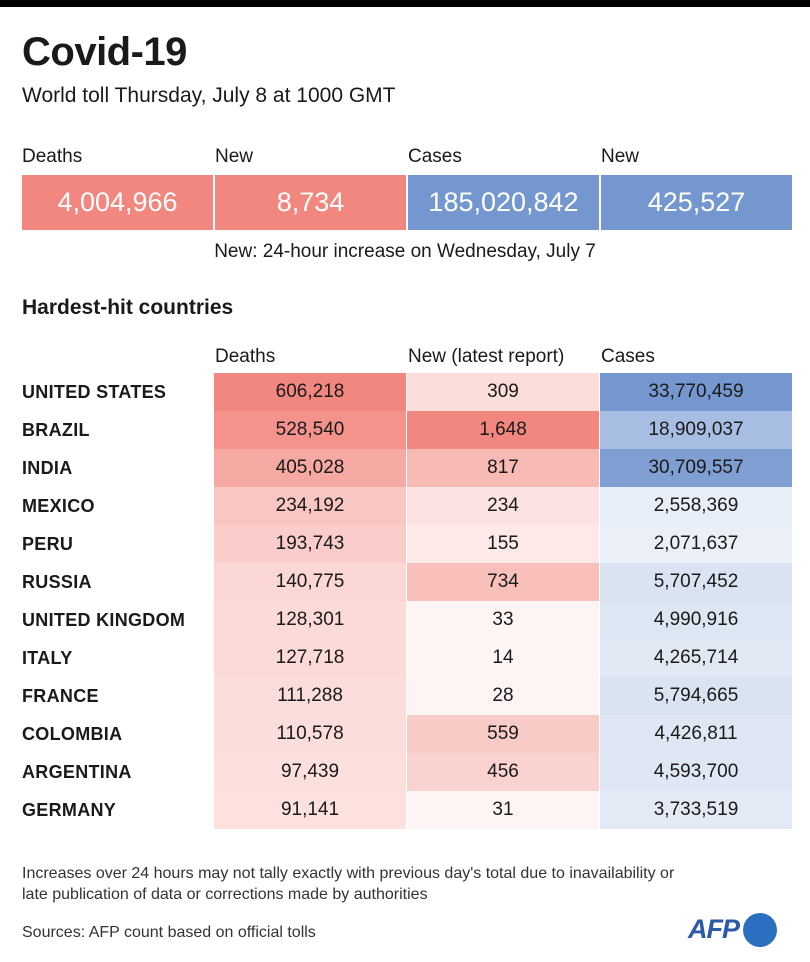 The width and height of the screenshot is (810, 962). I want to click on cell-new: 559, so click(503, 734).